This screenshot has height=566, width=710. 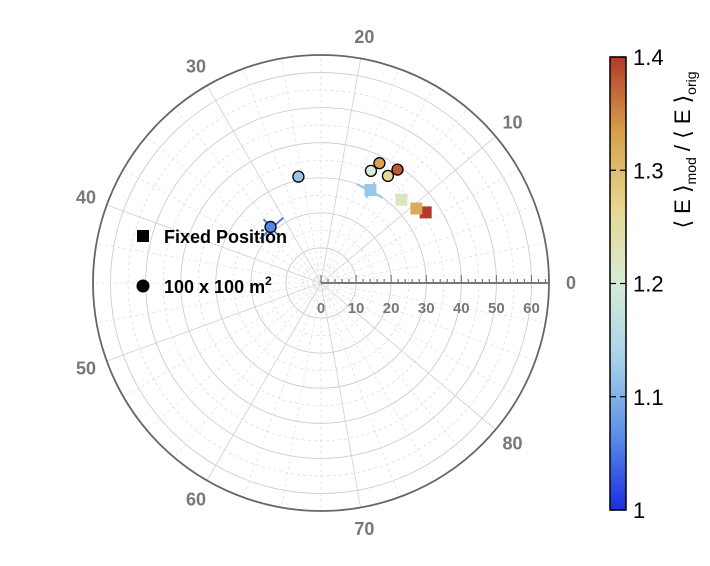 What do you see at coordinates (321, 308) in the screenshot?
I see `radial-tick-label: 0` at bounding box center [321, 308].